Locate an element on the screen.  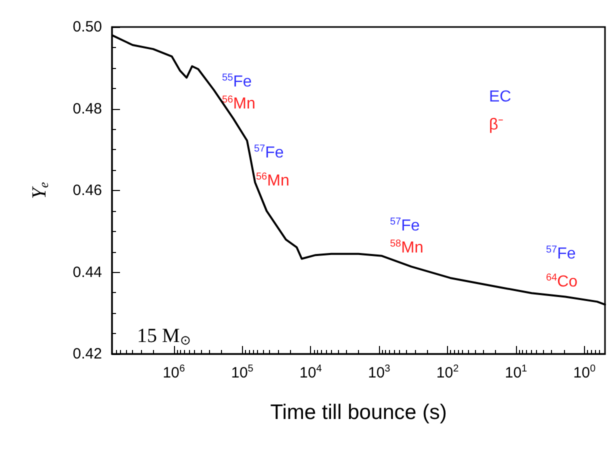
annotation: β⁻ is located at coordinates (496, 125).